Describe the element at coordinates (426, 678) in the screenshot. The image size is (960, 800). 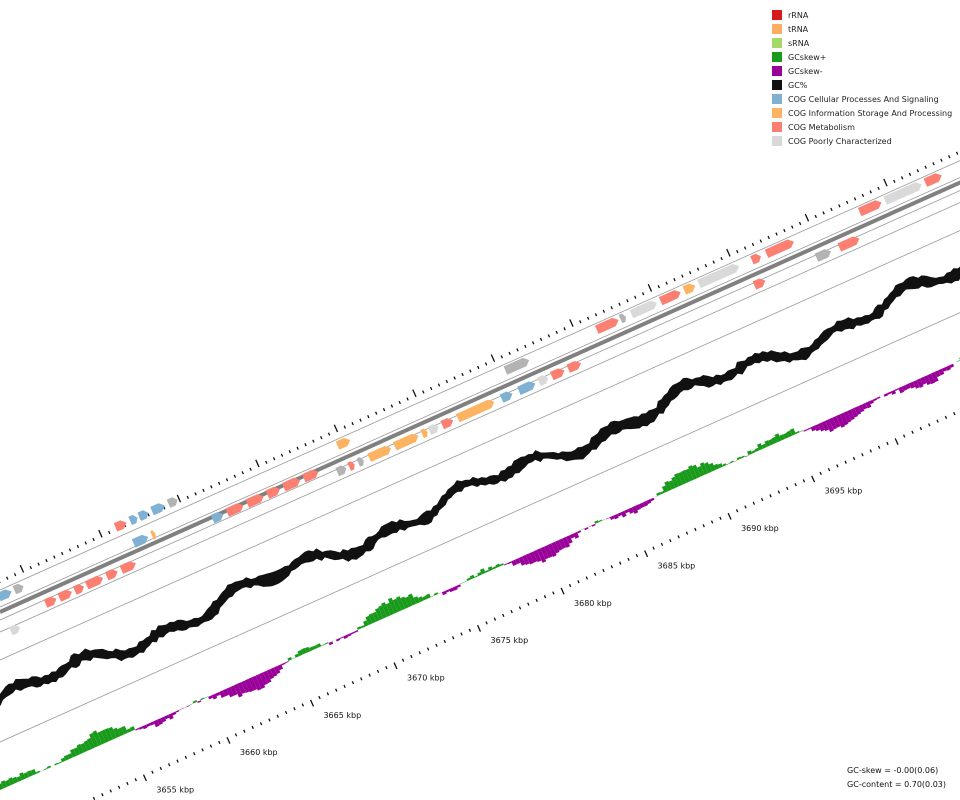
I see `kbp-label: 3670 kbp` at that location.